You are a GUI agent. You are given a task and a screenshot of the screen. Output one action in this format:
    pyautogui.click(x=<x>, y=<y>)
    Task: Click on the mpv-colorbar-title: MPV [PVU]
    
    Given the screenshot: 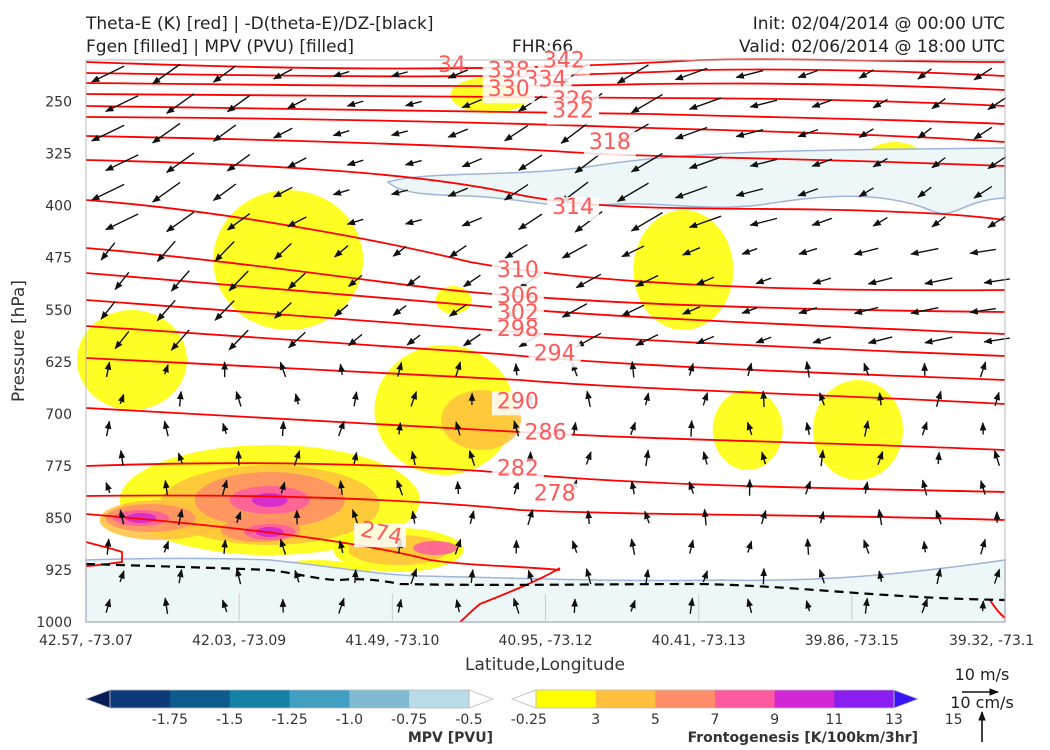 What is the action you would take?
    pyautogui.click(x=450, y=738)
    